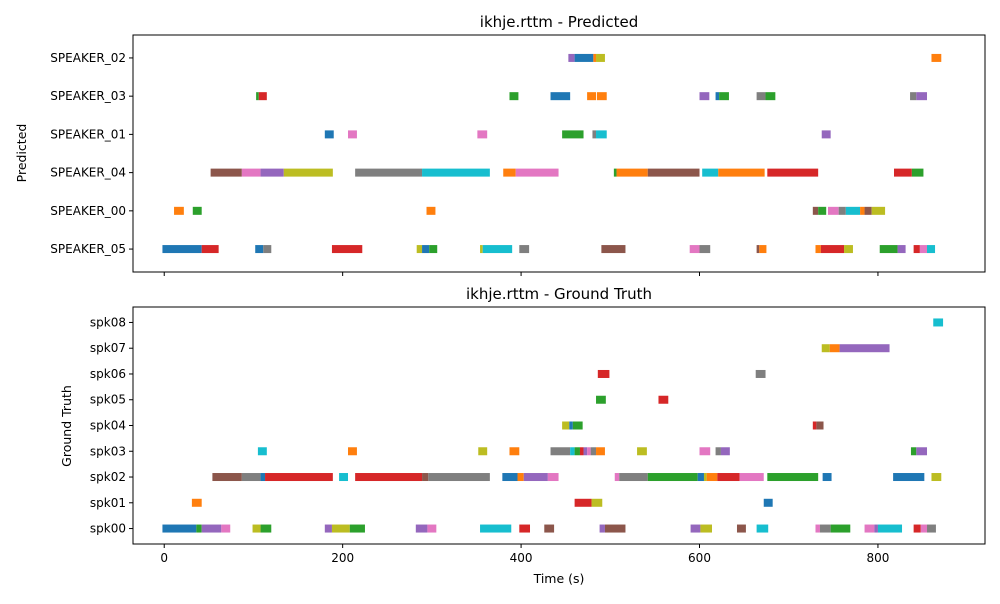 This screenshot has height=604, width=1000. Describe the element at coordinates (108, 400) in the screenshot. I see `ground-truth-y-tick-label: spk05` at that location.